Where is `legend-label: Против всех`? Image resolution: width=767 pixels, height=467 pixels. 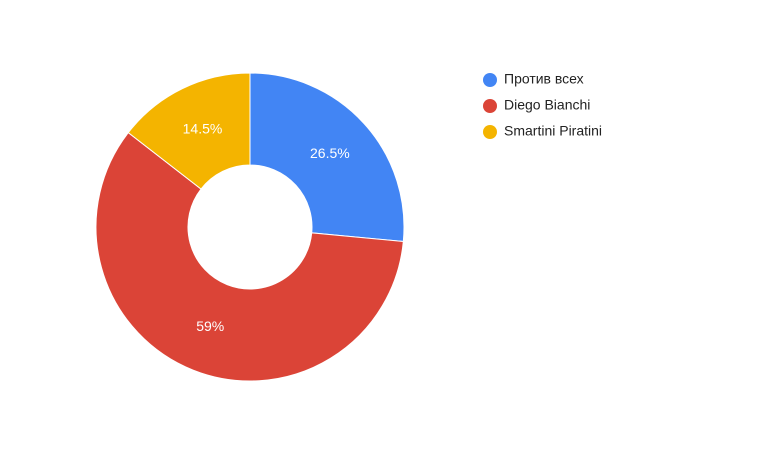
legend-label: Против всех is located at coordinates (544, 79).